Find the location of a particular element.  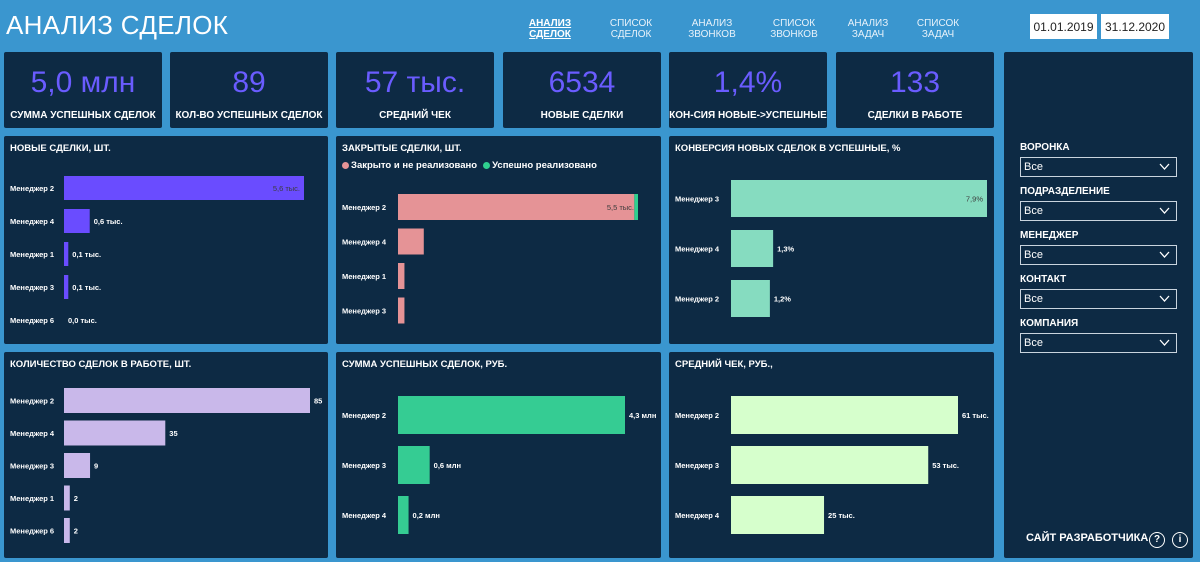

legend-item: Закрыто и не реализовано is located at coordinates (409, 165).